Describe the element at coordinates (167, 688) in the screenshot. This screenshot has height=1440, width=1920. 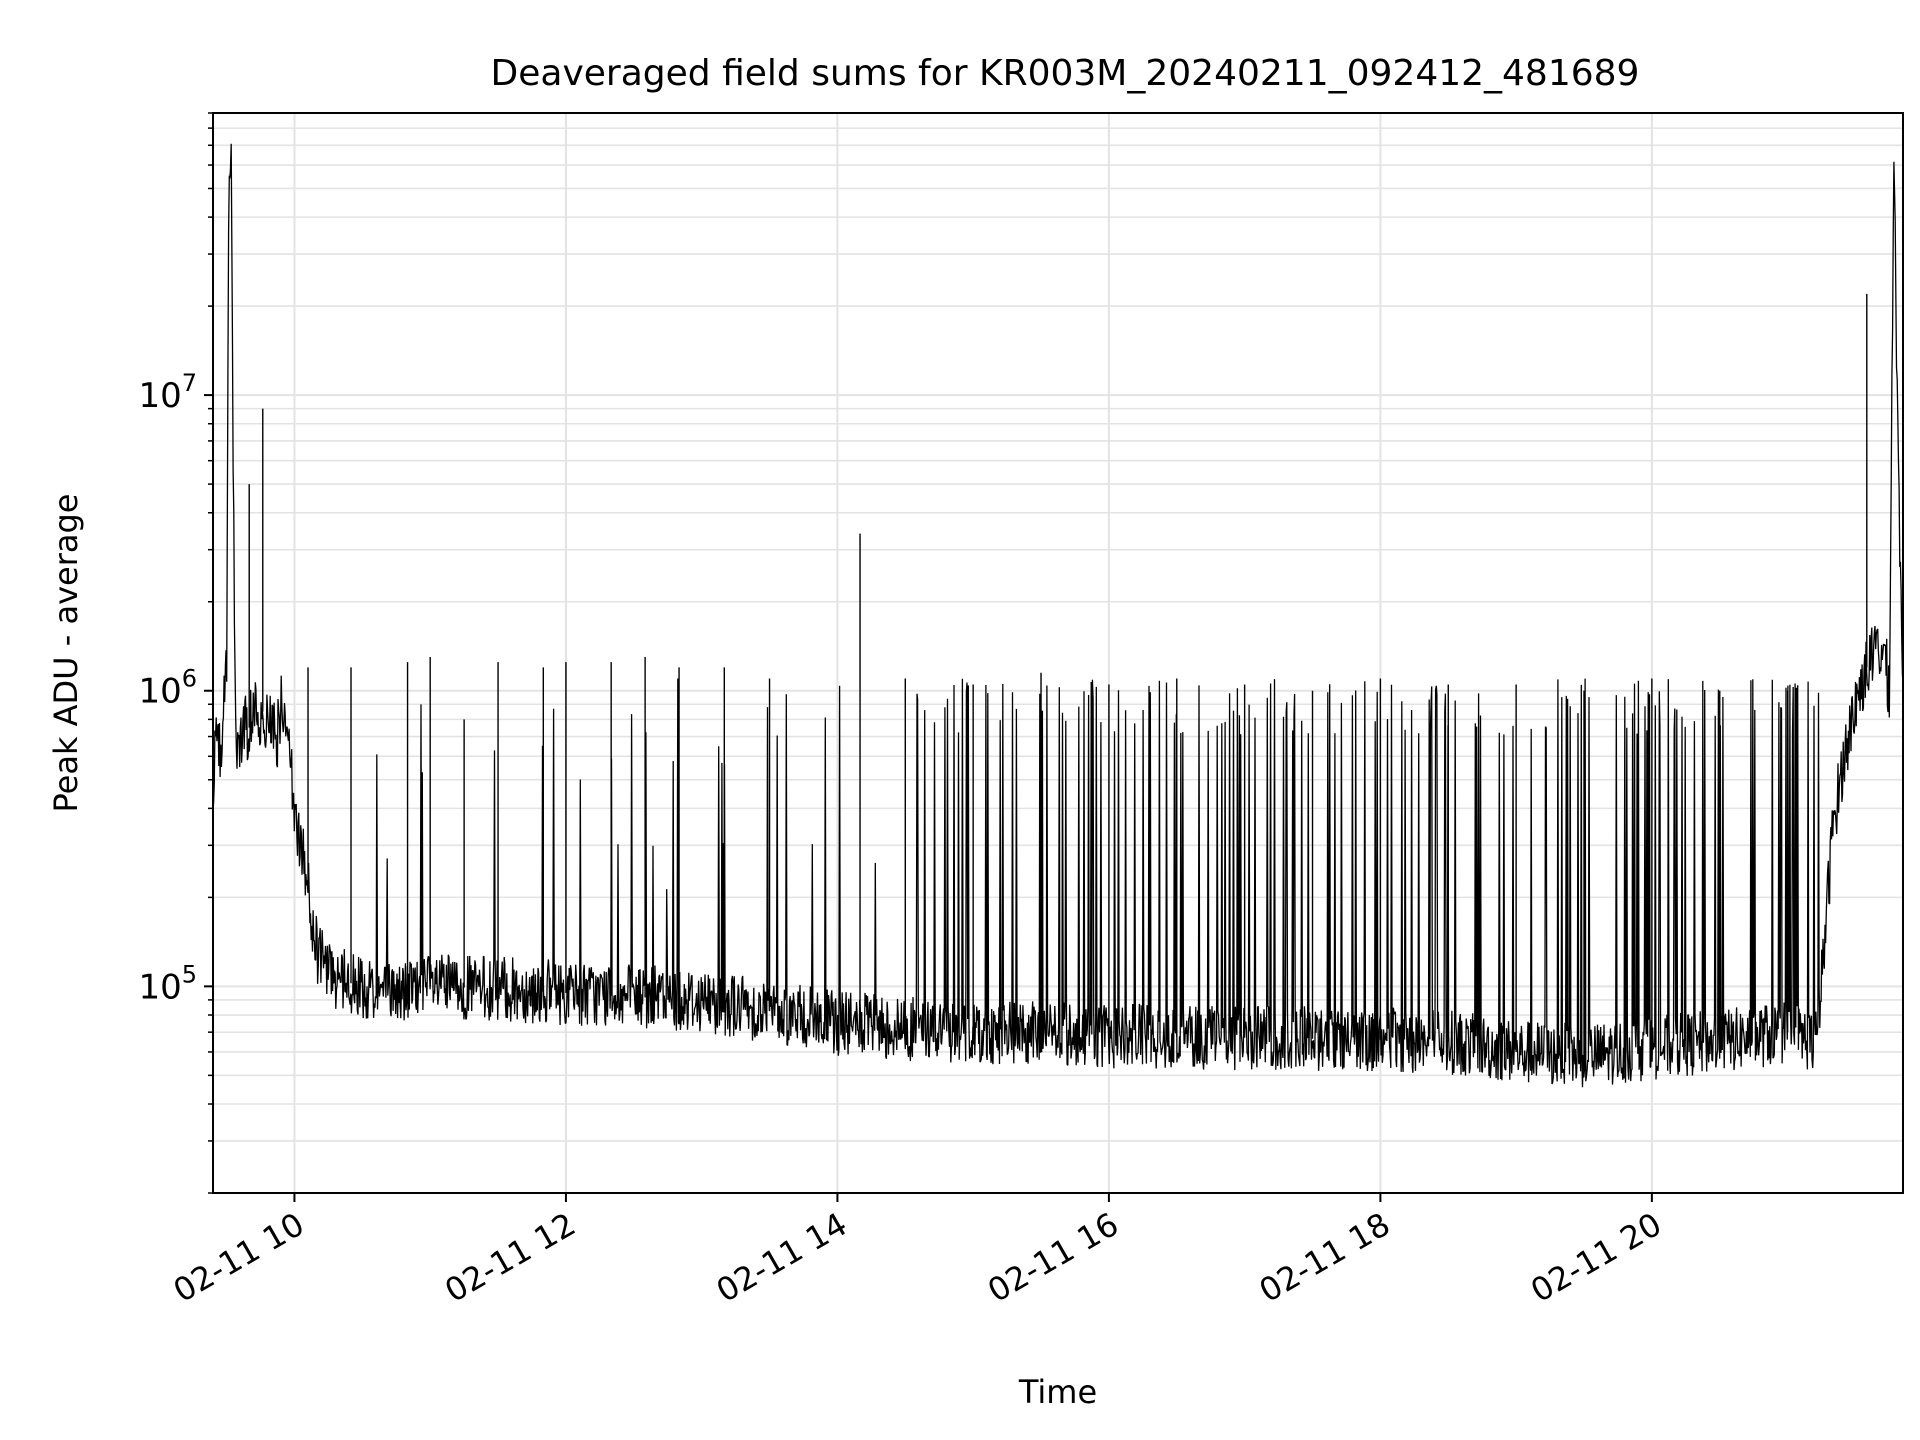
I see `y-tick-label: 10⁶` at that location.